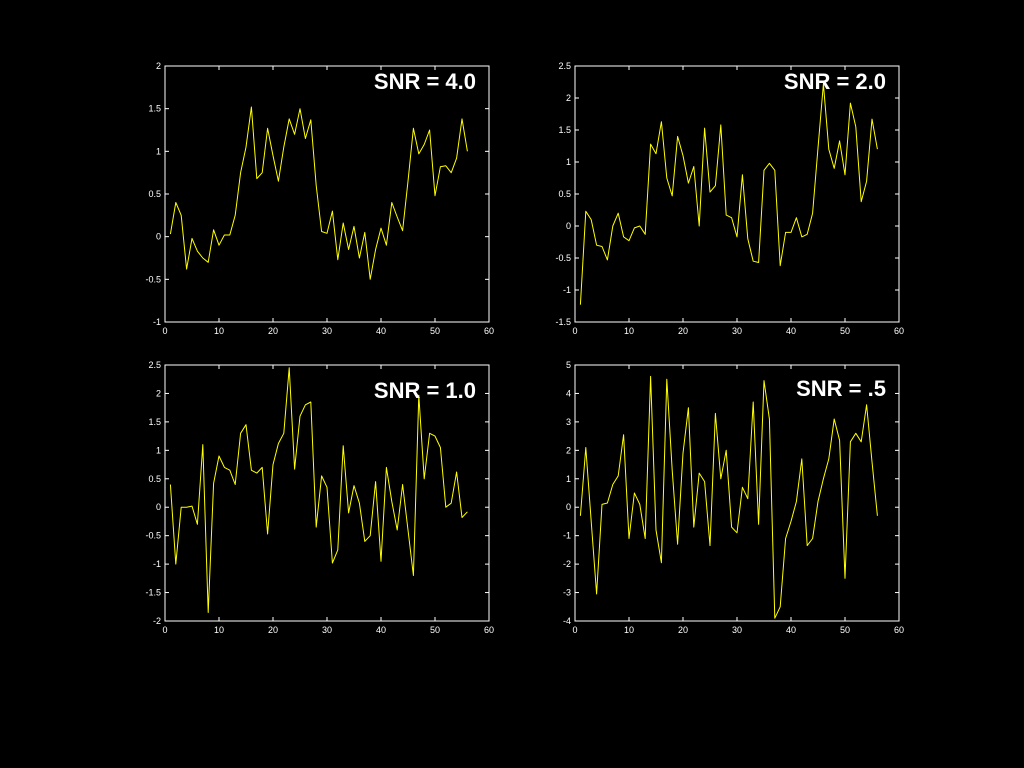 The image size is (1024, 768). Describe the element at coordinates (841, 388) in the screenshot. I see `snr-label: SNR = .5` at that location.